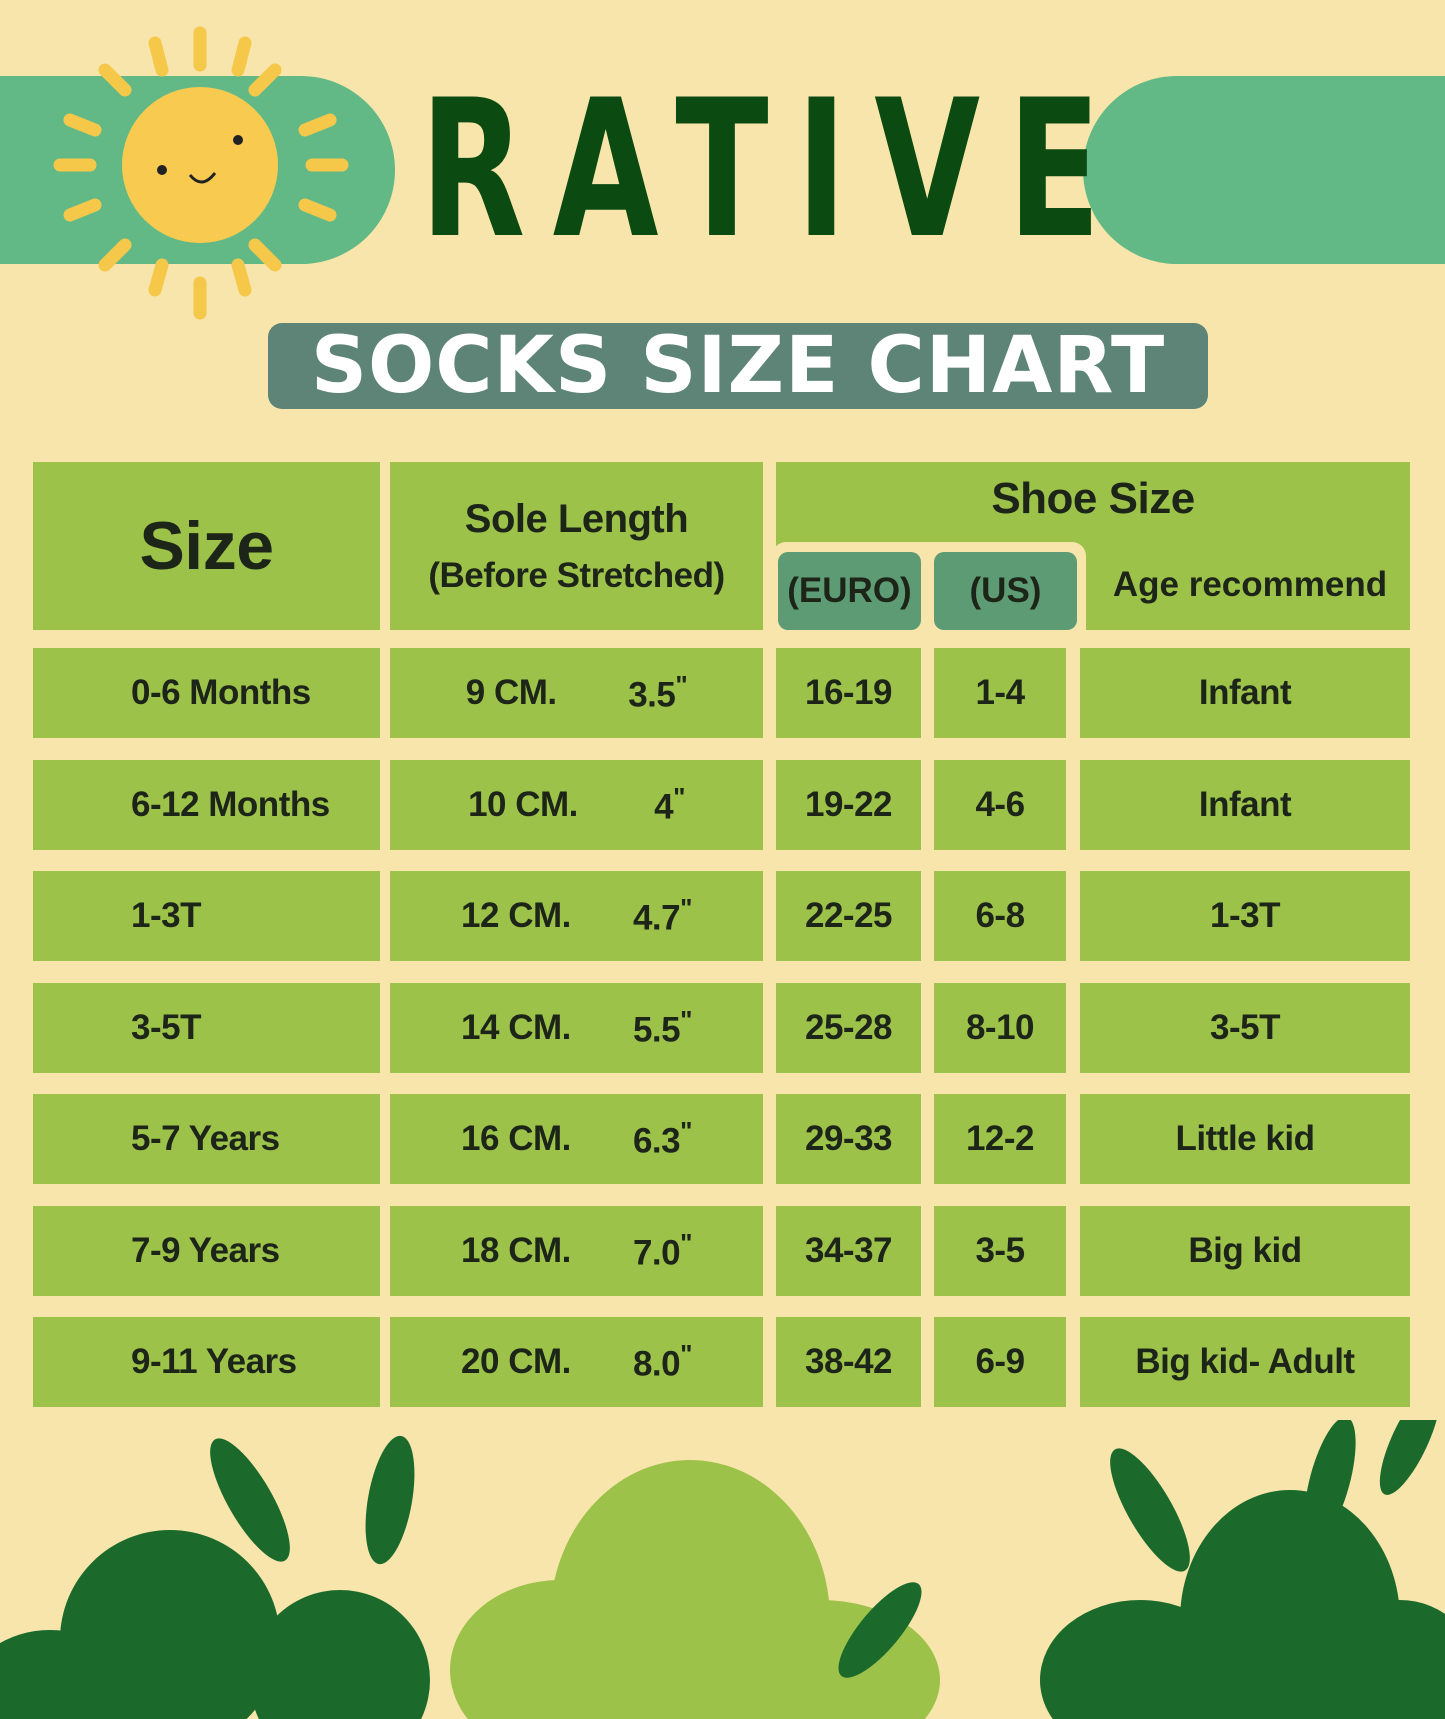 The width and height of the screenshot is (1445, 1719). Describe the element at coordinates (774, 169) in the screenshot. I see `brand-logo: RATIVE` at that location.